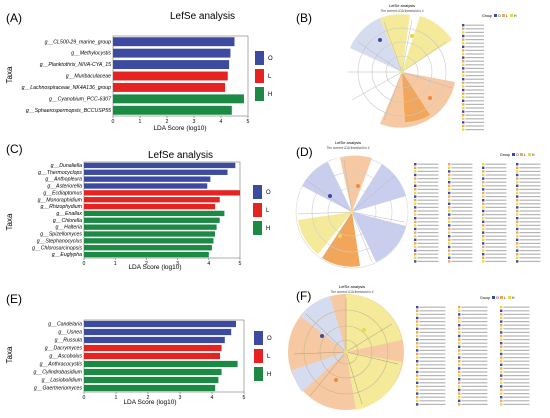 This screenshot has height=418, width=550. Describe the element at coordinates (356, 183) in the screenshot. I see `clade-sector-l` at that location.